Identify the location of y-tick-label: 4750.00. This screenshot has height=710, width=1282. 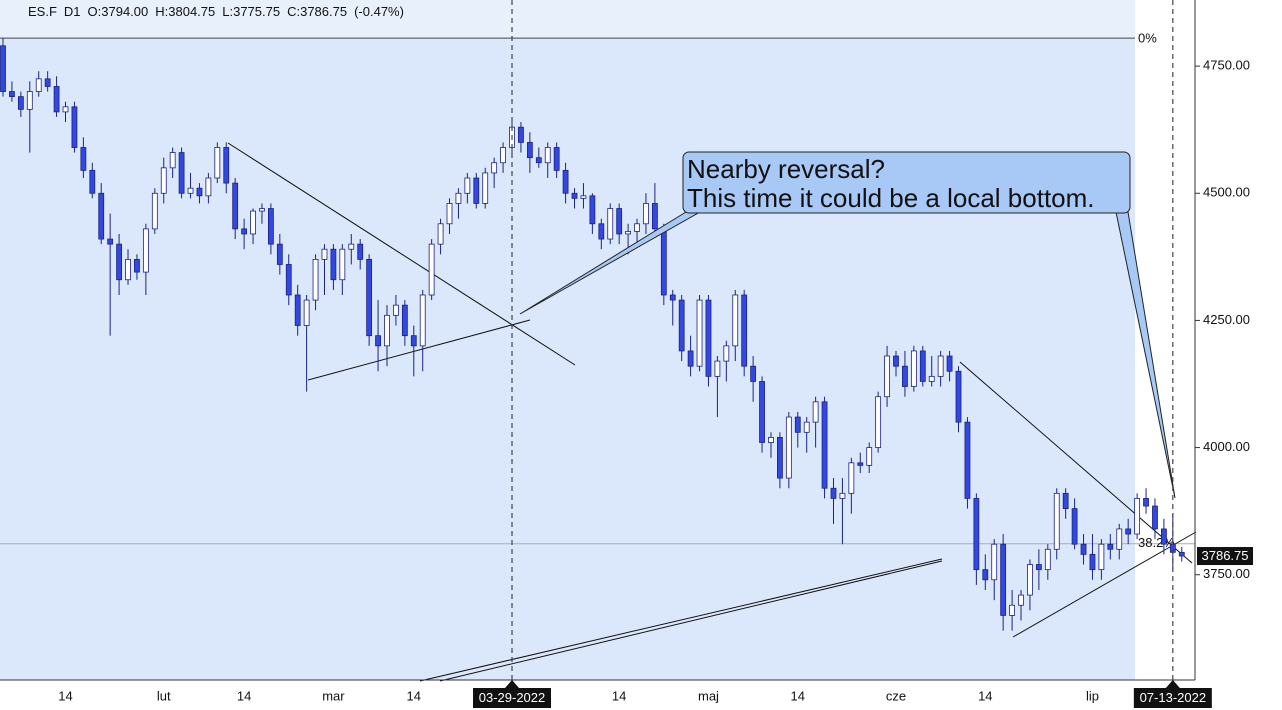
(1226, 65).